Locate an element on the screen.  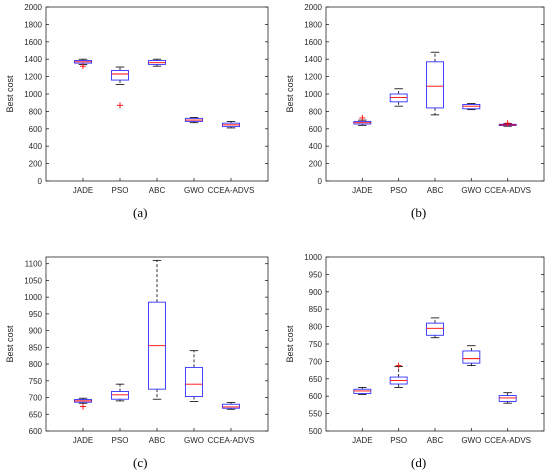
xtick-label-a-3: GWO is located at coordinates (194, 190).